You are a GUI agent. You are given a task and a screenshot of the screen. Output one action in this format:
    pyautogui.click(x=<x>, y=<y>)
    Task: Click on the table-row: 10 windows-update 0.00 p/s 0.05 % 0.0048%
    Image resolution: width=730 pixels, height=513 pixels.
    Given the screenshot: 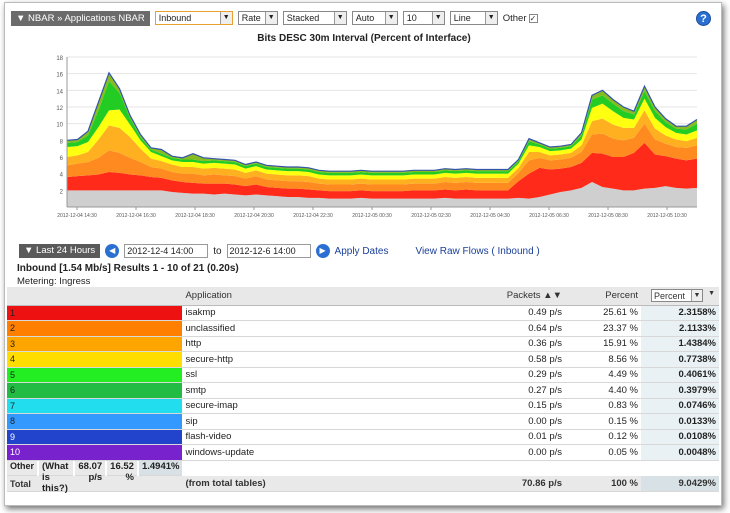 What is the action you would take?
    pyautogui.click(x=363, y=452)
    